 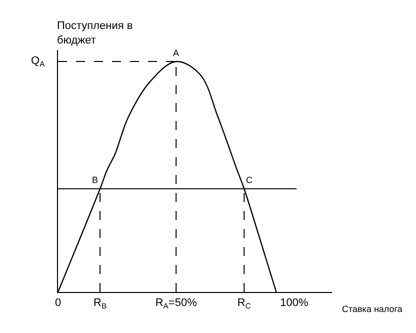 What do you see at coordinates (372, 309) in the screenshot?
I see `x-axis-title: Ставка налога` at bounding box center [372, 309].